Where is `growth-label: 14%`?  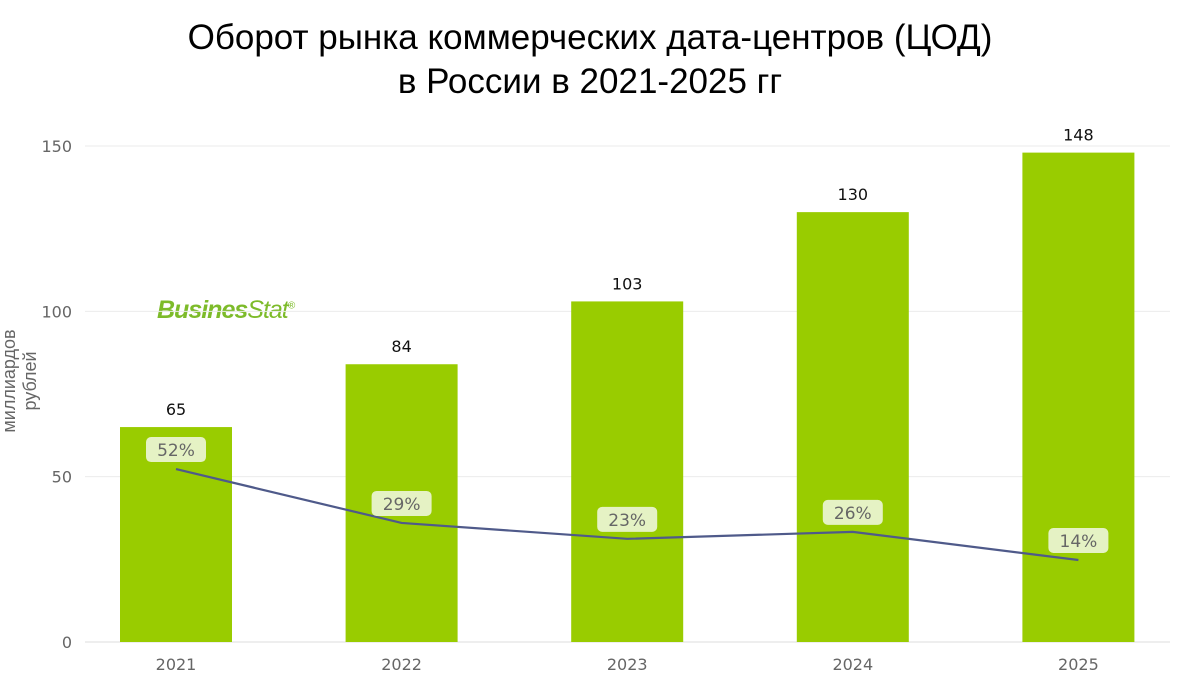
growth-label: 14% is located at coordinates (1079, 542).